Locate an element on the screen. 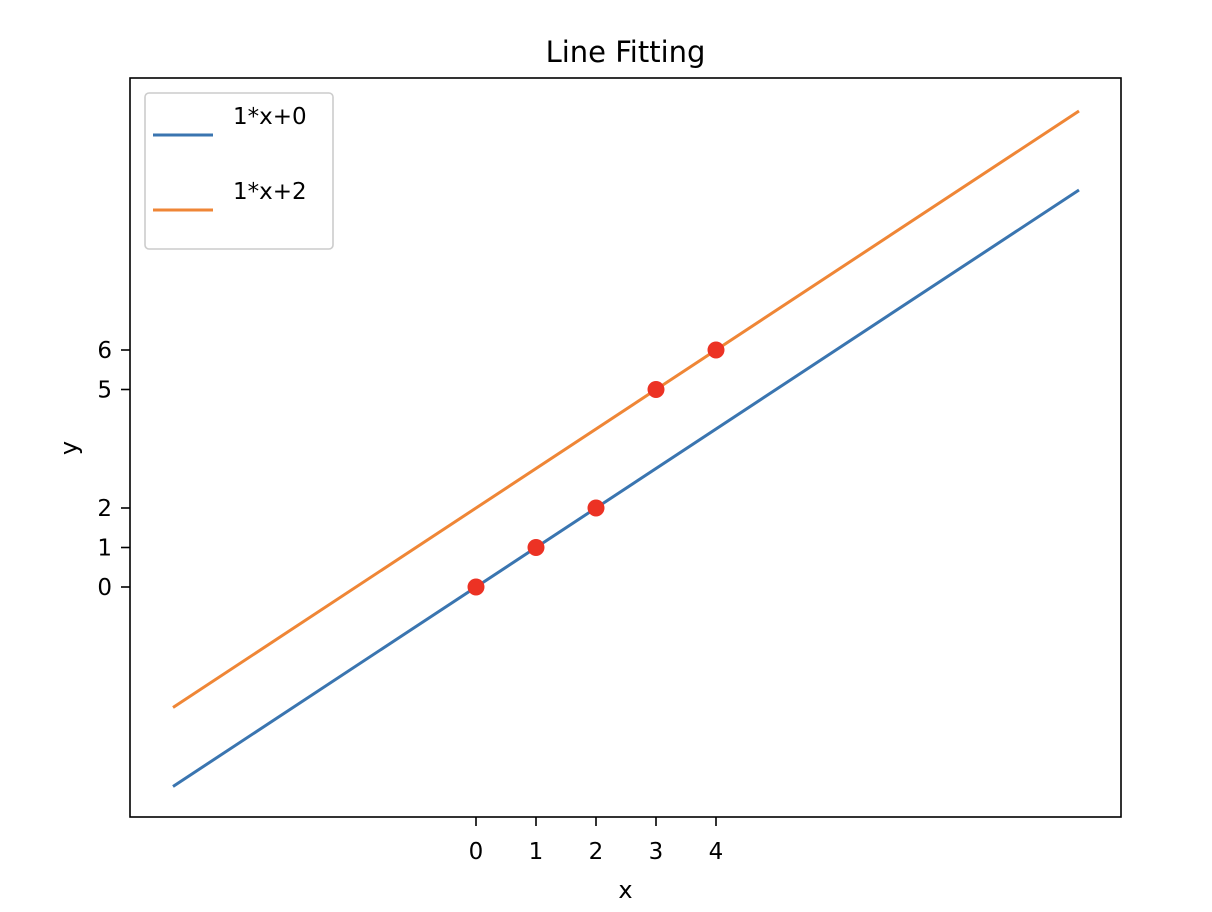  chart-title: Line Fitting is located at coordinates (626, 52).